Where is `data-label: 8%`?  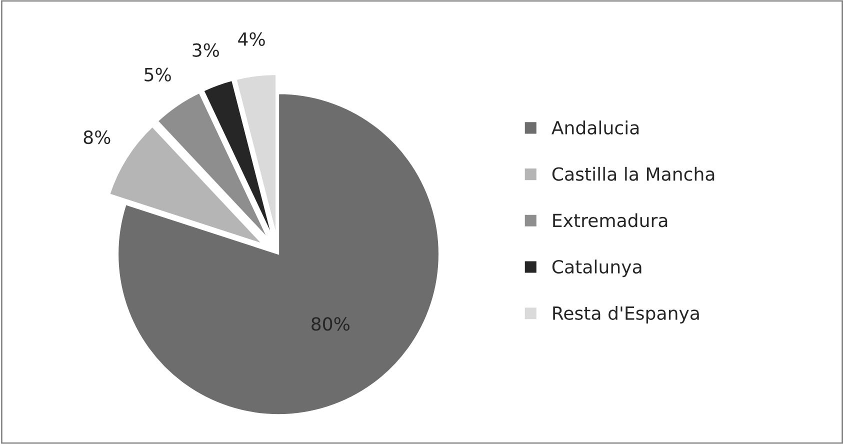
data-label: 8% is located at coordinates (97, 137).